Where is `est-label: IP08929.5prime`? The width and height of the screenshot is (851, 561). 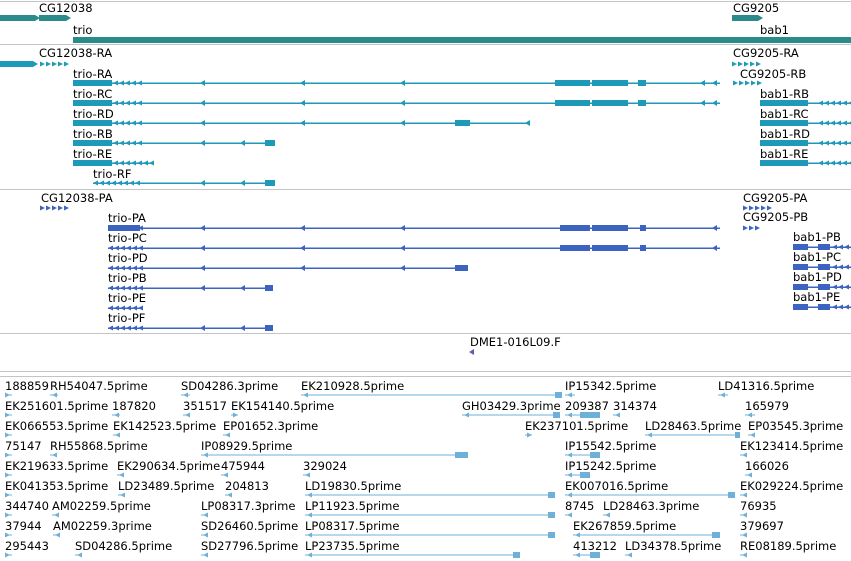 est-label: IP08929.5prime is located at coordinates (247, 446).